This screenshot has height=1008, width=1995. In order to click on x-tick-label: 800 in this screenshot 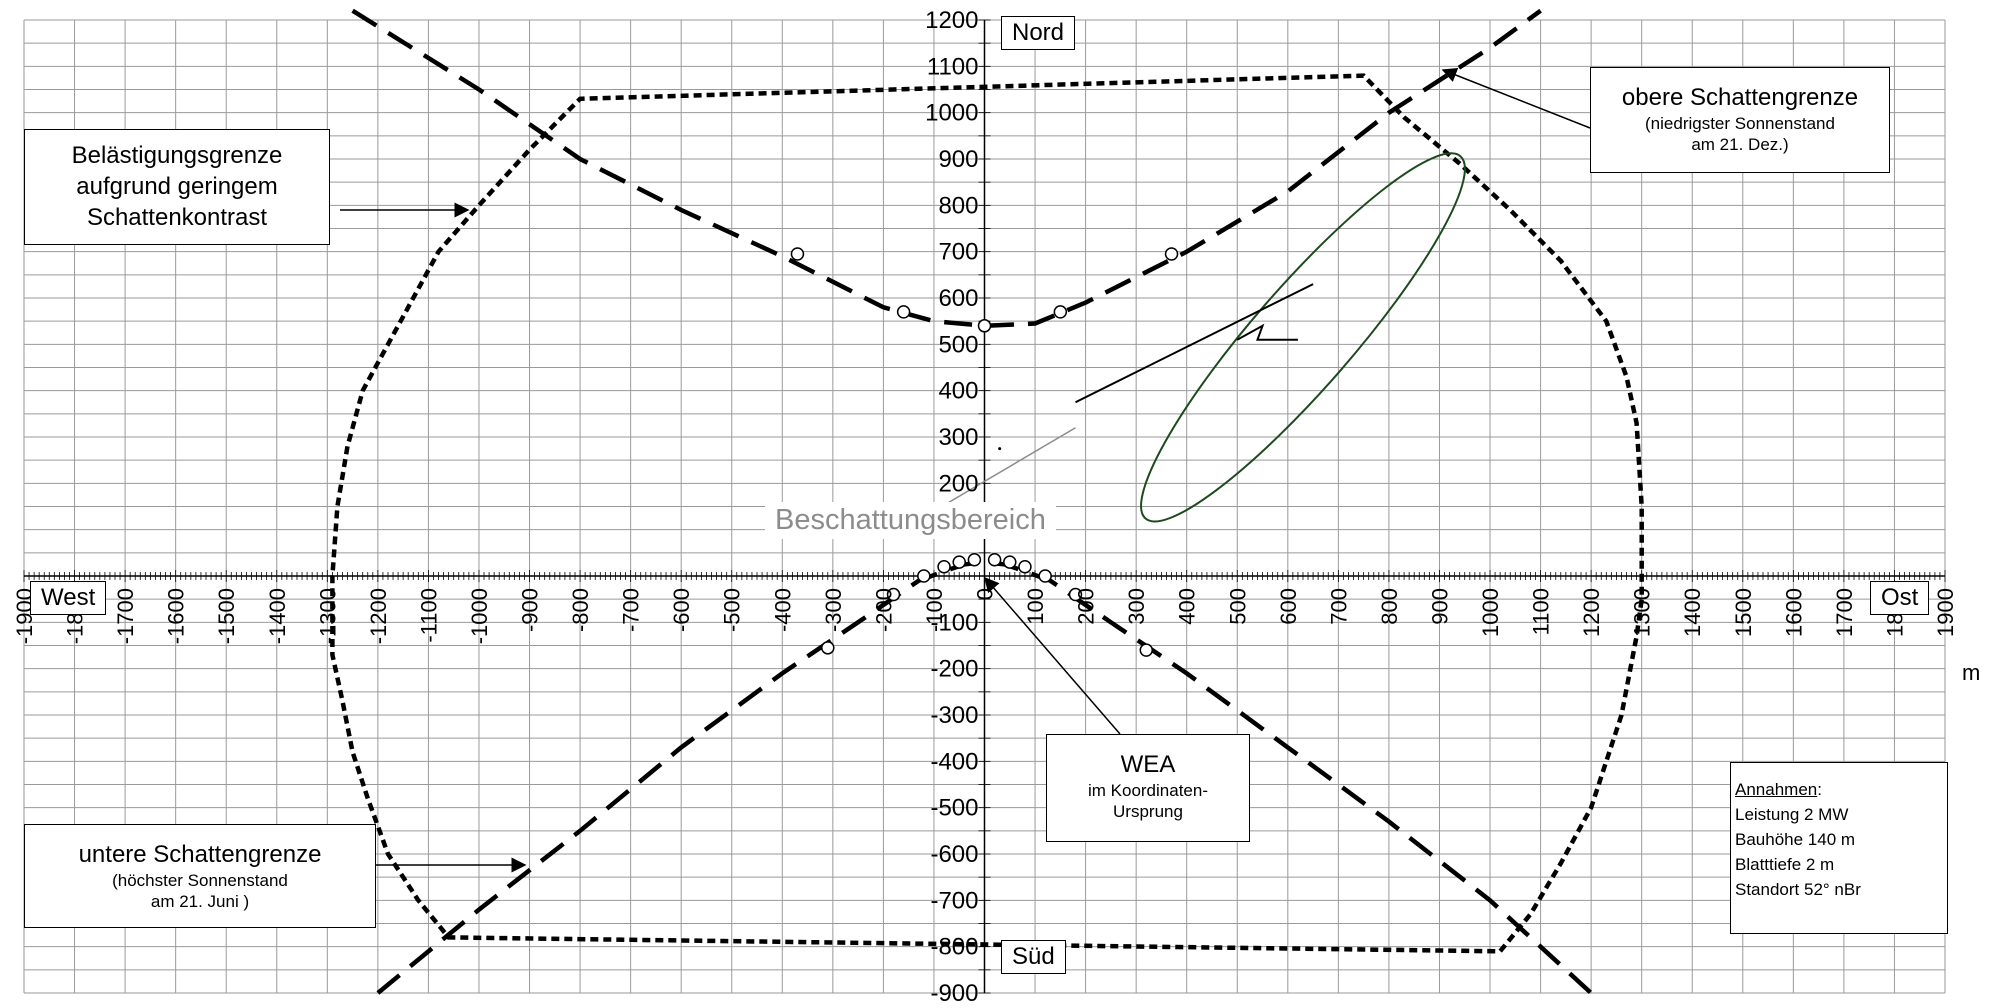, I will do `click(1389, 606)`.